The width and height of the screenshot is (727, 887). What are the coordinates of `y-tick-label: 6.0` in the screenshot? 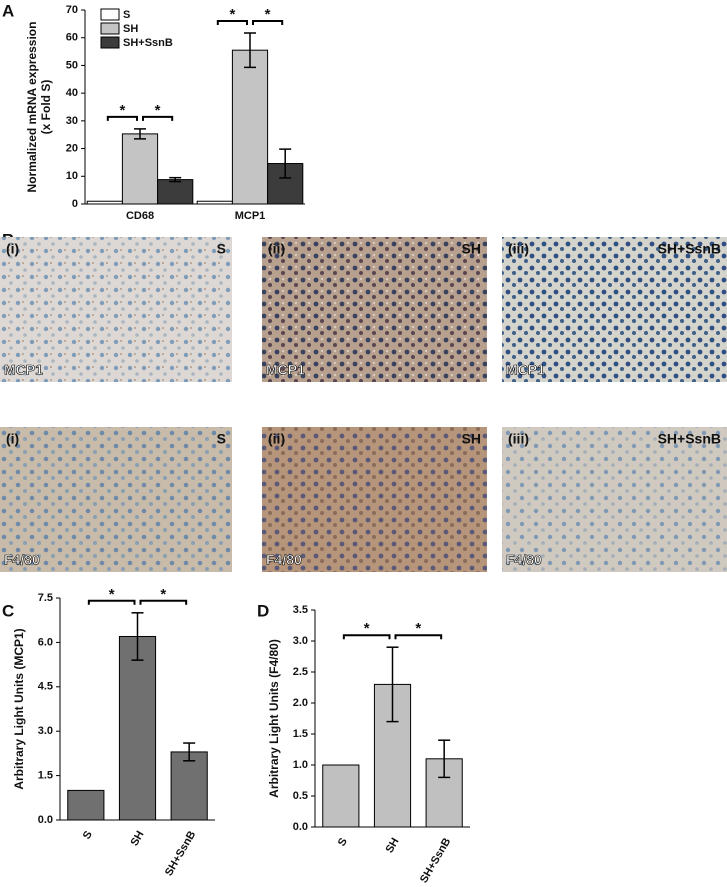 It's located at (45, 642).